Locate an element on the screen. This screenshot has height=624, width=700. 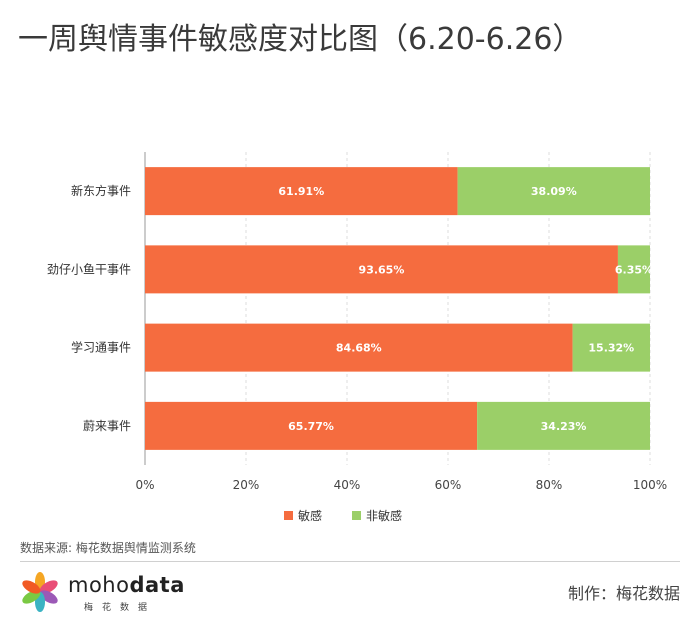
brand-bold: data is located at coordinates (157, 585).